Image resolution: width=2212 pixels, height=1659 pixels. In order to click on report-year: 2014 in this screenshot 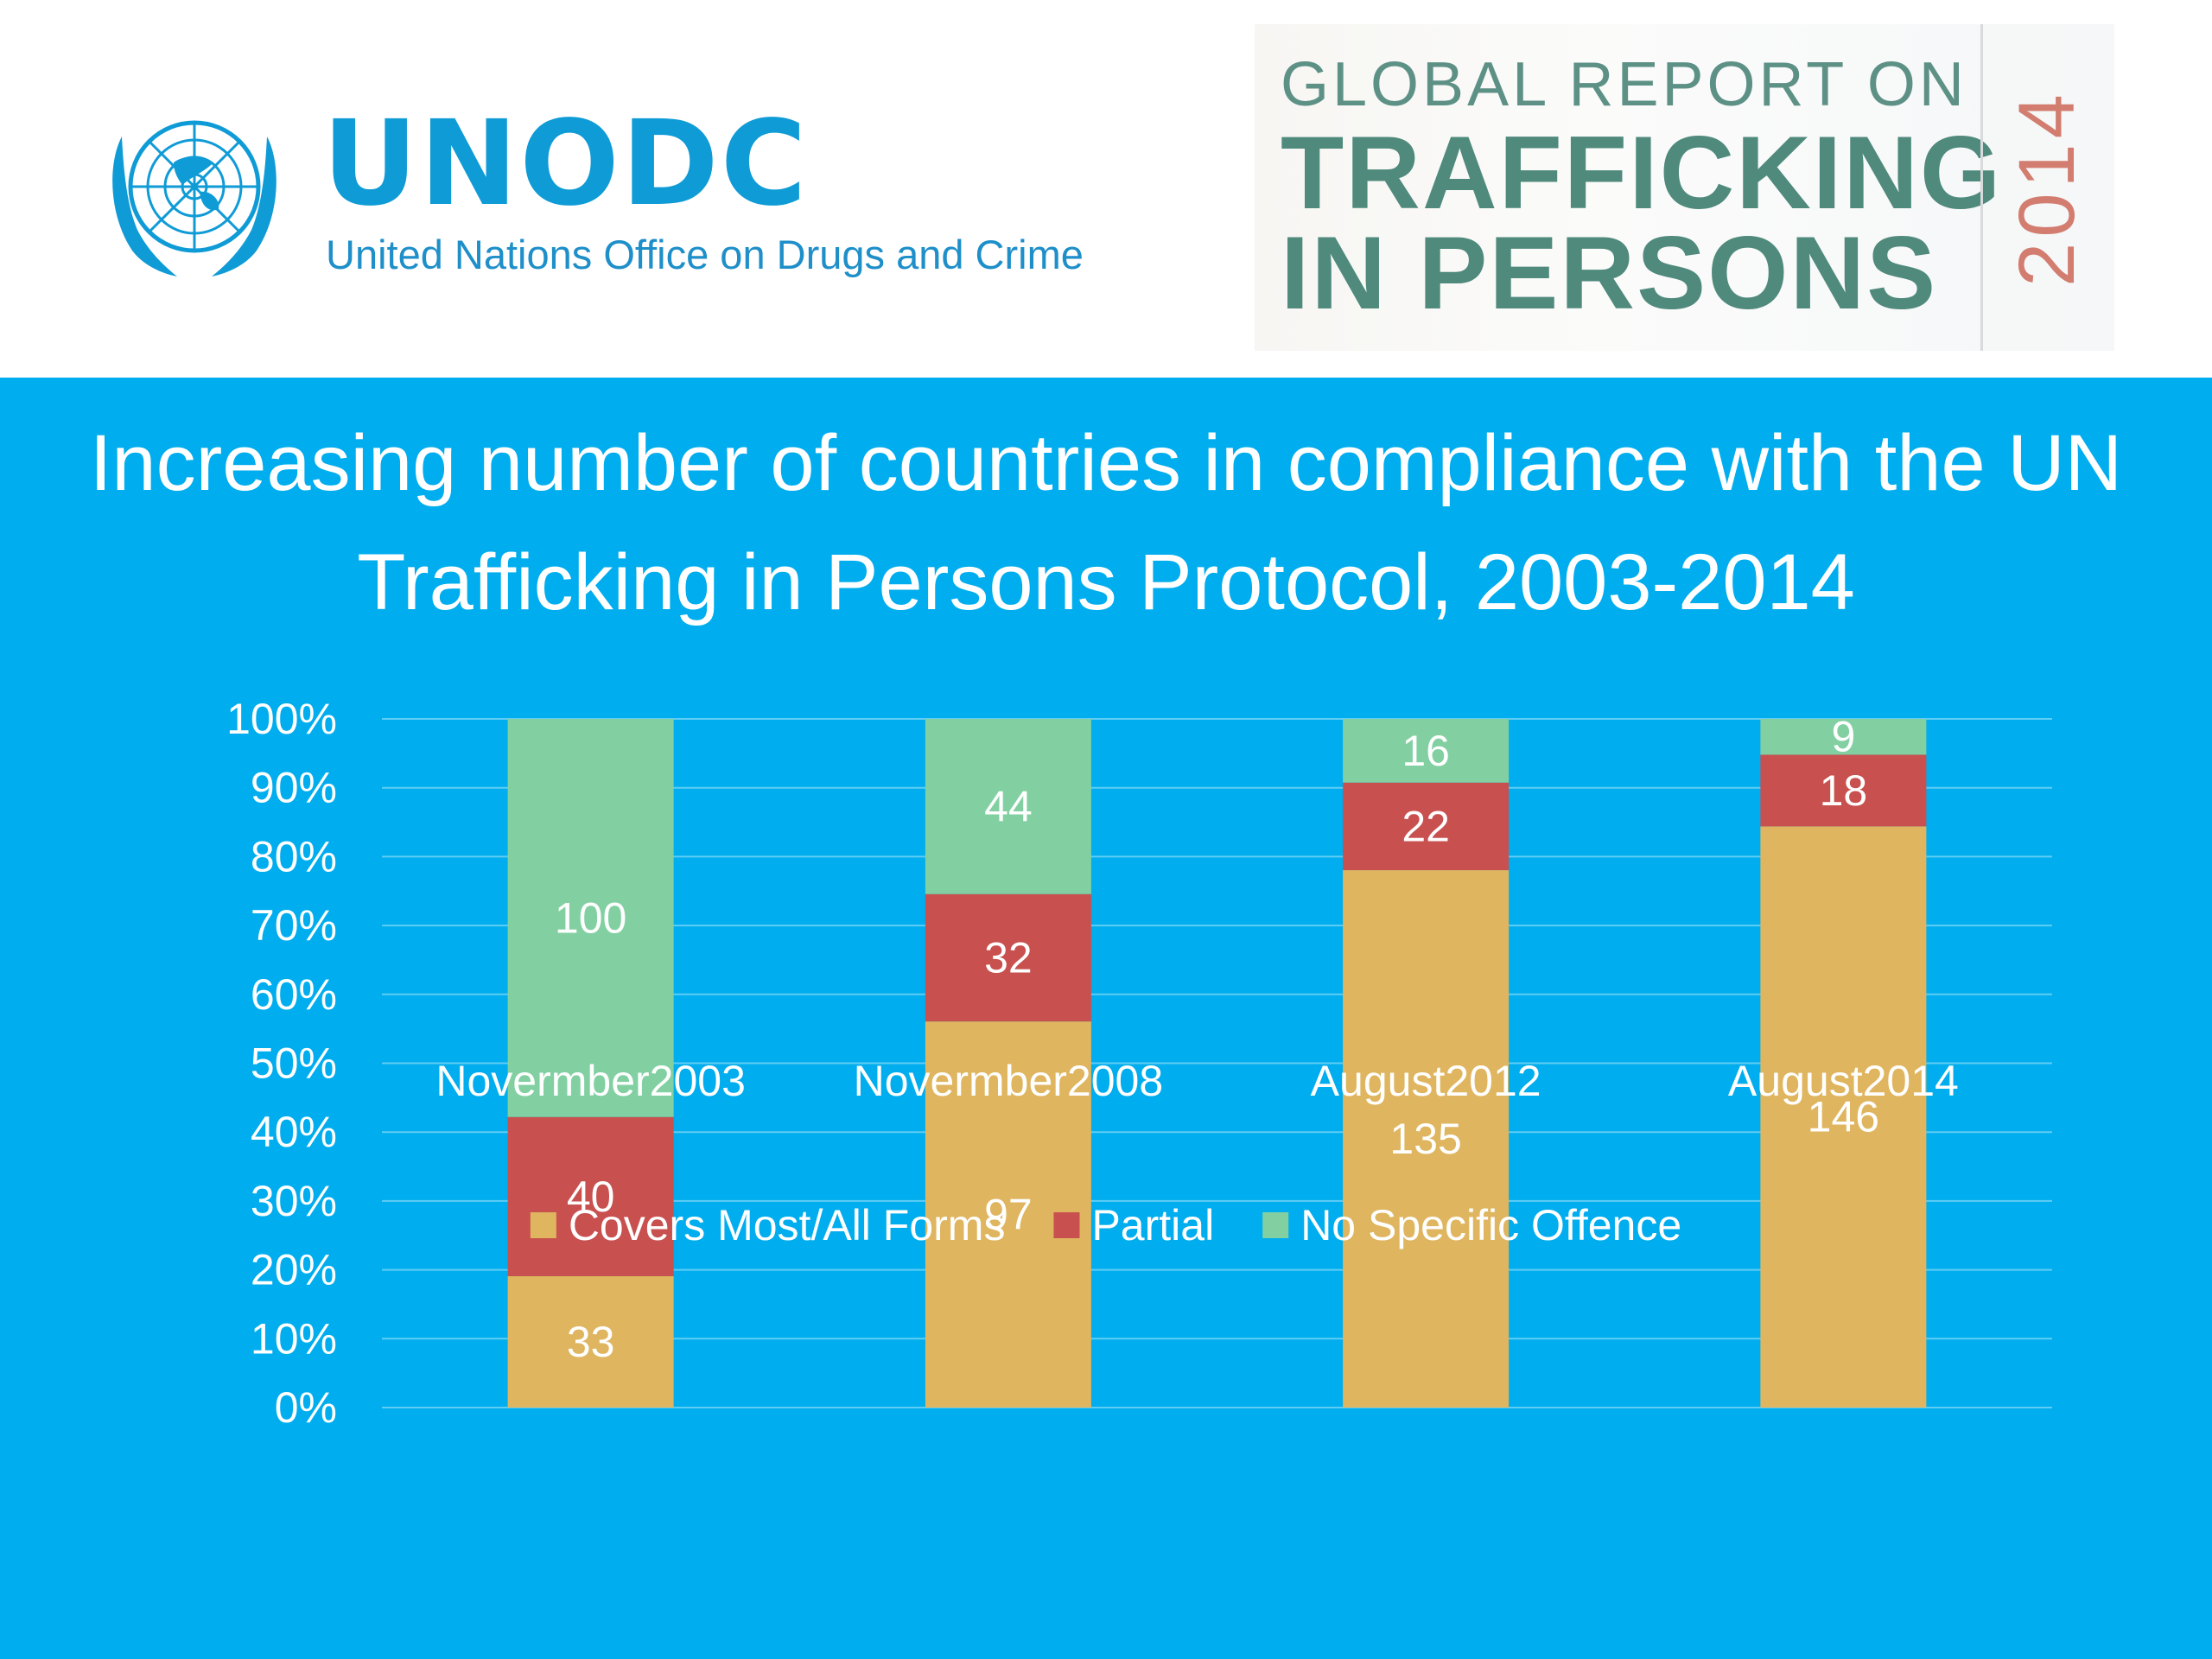, I will do `click(2046, 187)`.